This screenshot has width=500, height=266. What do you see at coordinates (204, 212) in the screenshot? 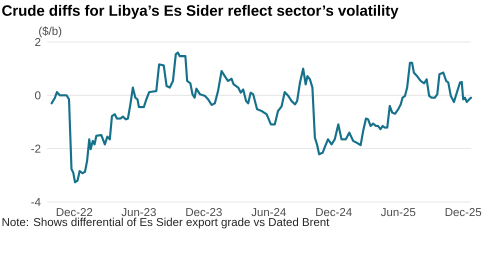
I see `x-tick-label: Dec-23` at bounding box center [204, 212].